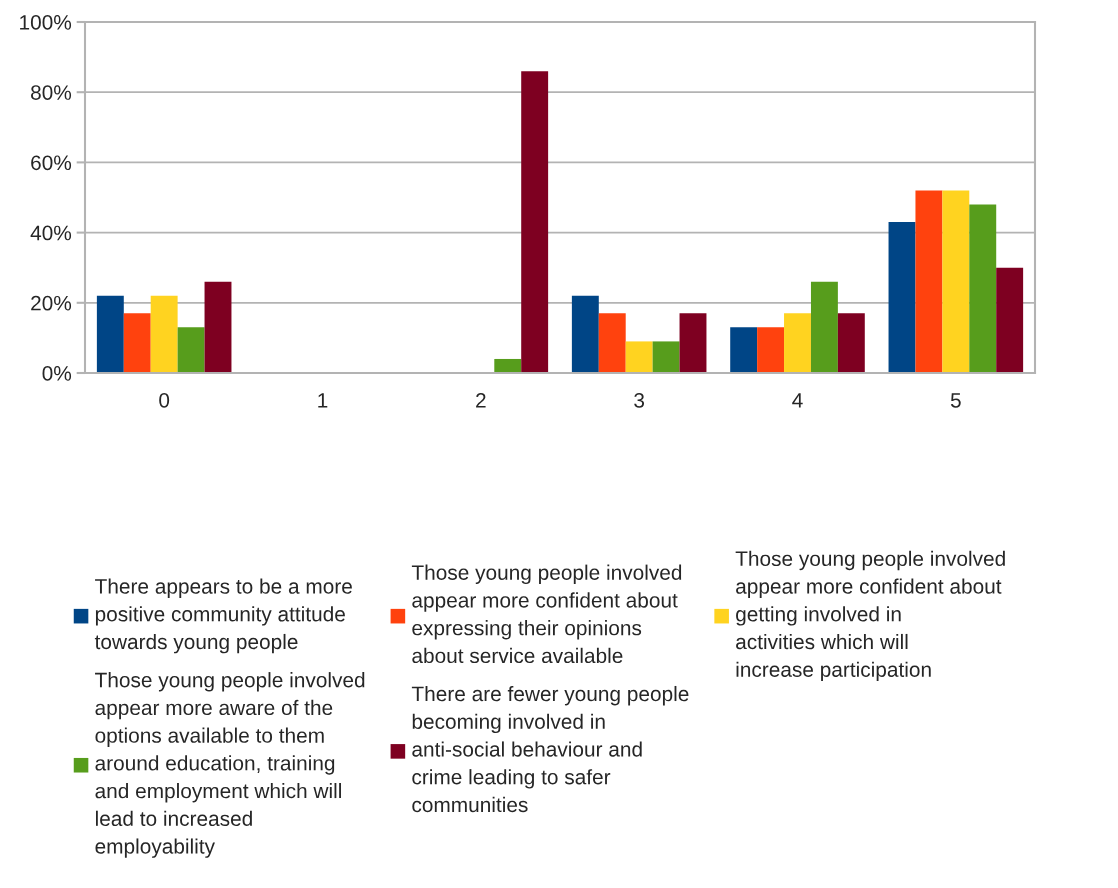 This screenshot has width=1118, height=888. Describe the element at coordinates (51, 163) in the screenshot. I see `y-tick-label: 60%` at that location.